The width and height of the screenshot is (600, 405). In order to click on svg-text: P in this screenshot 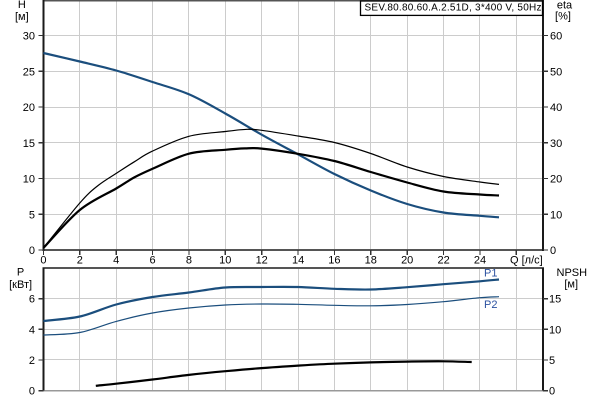, I will do `click(20, 273)`.